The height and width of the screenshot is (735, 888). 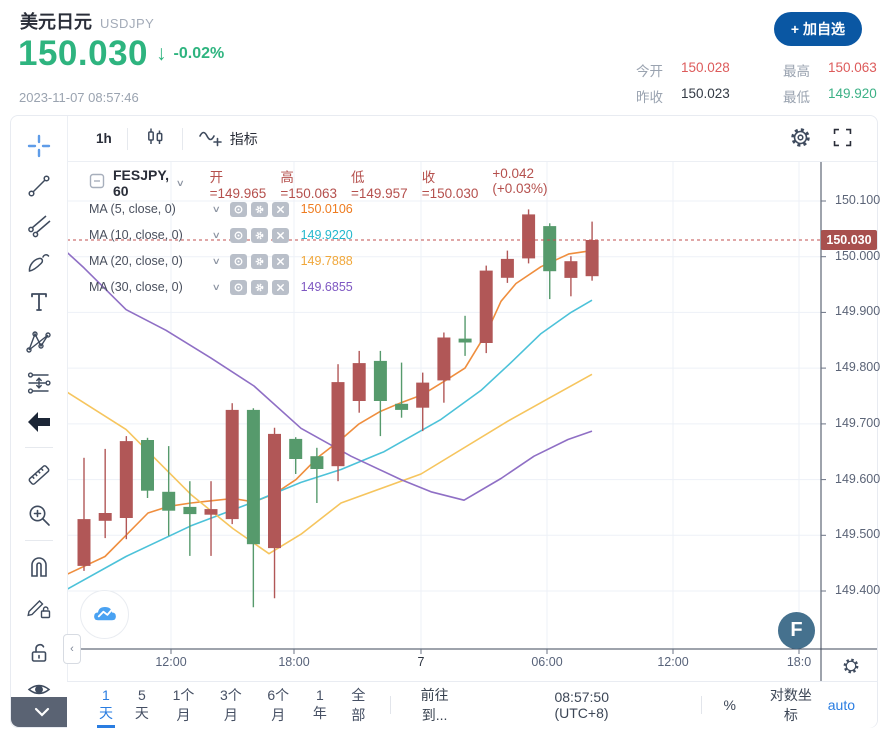 What do you see at coordinates (39, 689) in the screenshot?
I see `visibility-tool-button` at bounding box center [39, 689].